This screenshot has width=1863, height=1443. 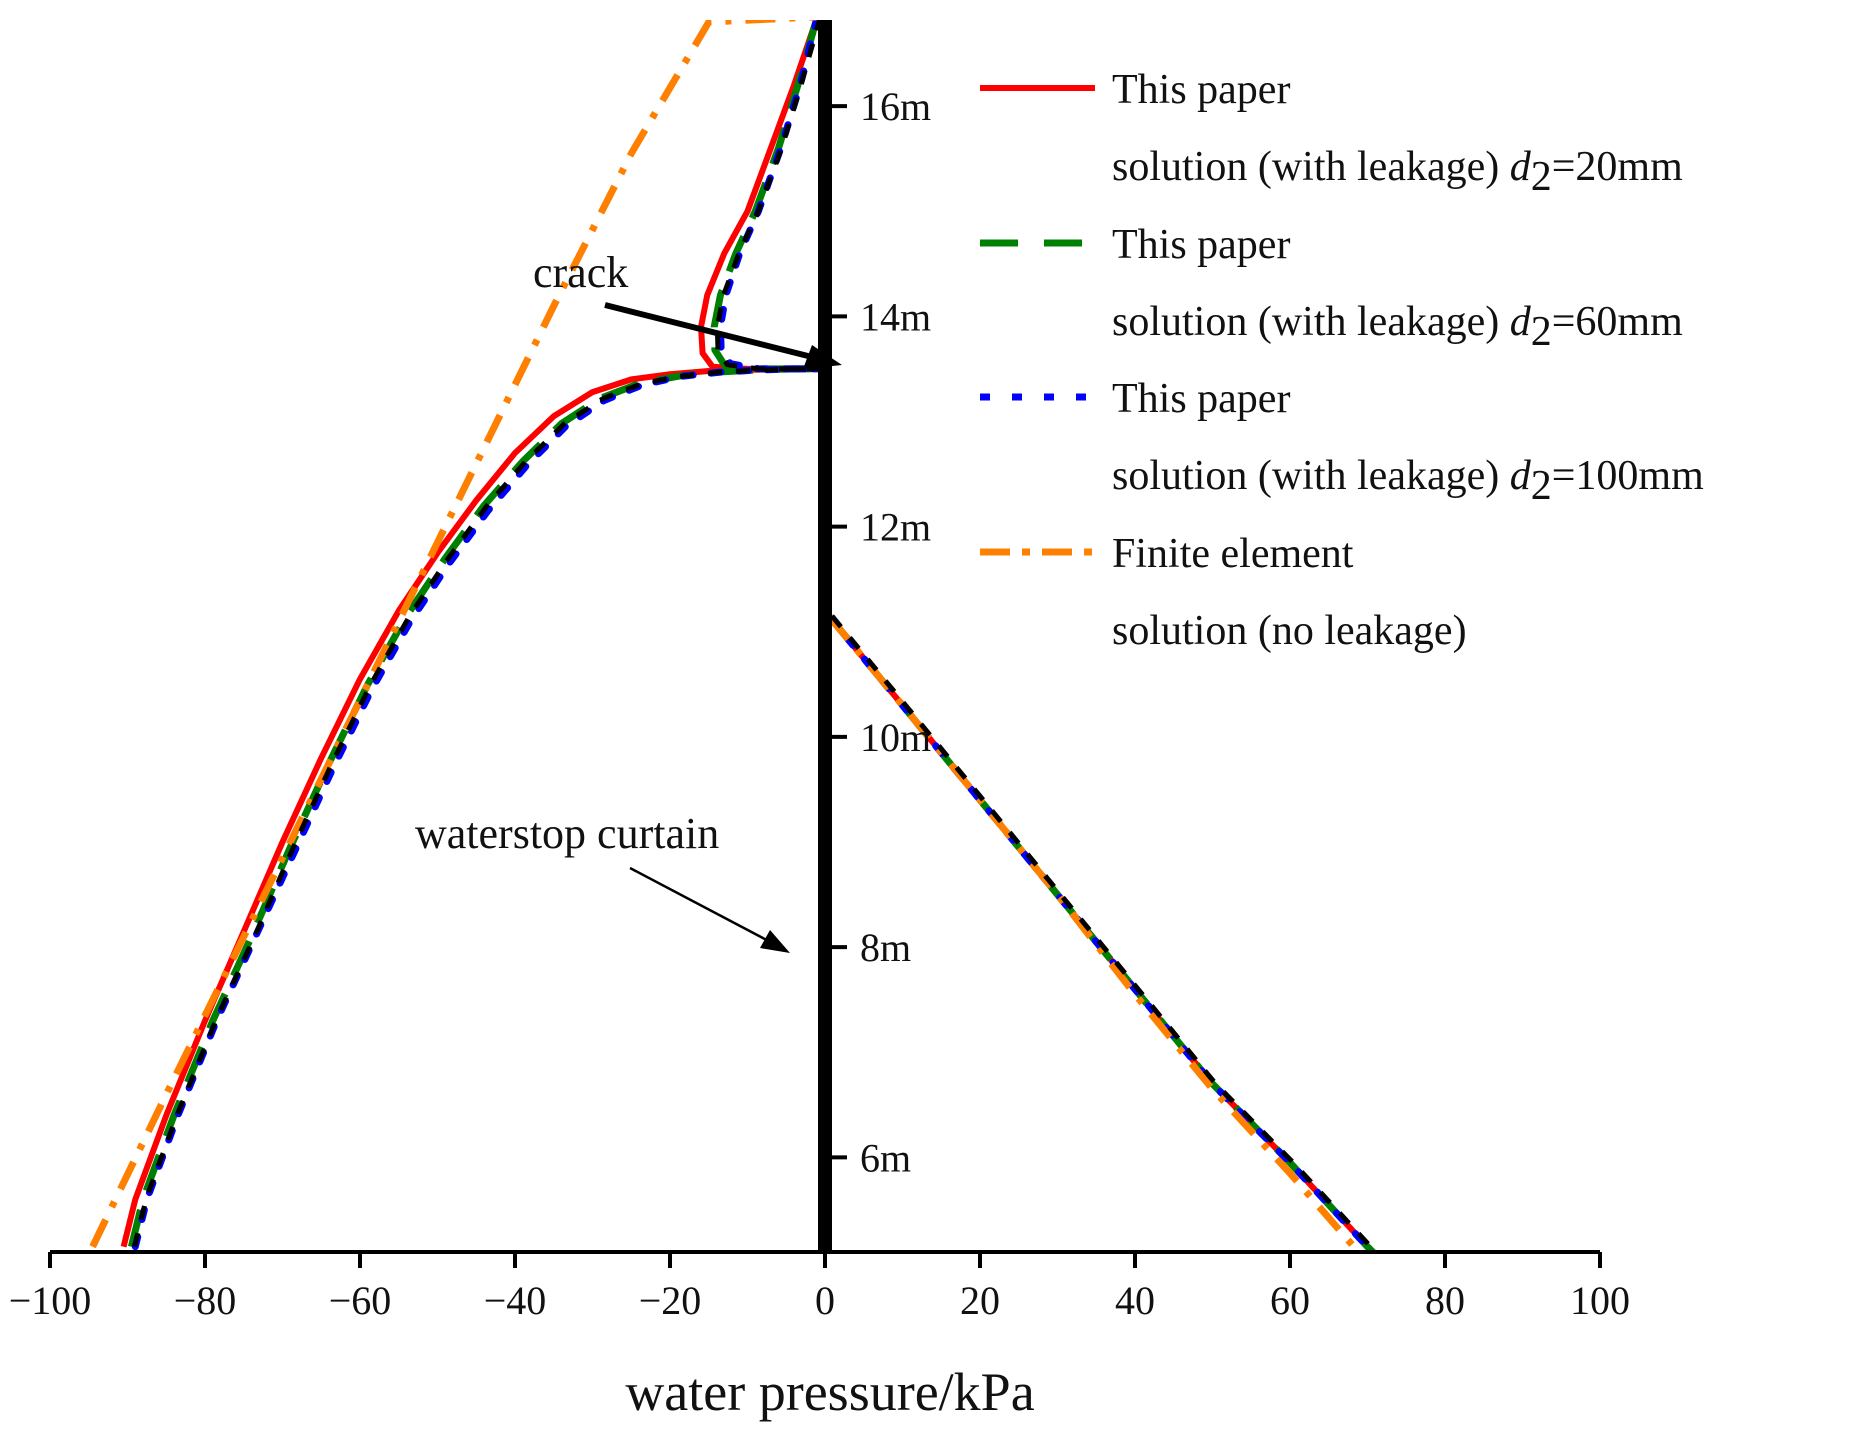 I want to click on y-tick-label: 12m, so click(x=895, y=527).